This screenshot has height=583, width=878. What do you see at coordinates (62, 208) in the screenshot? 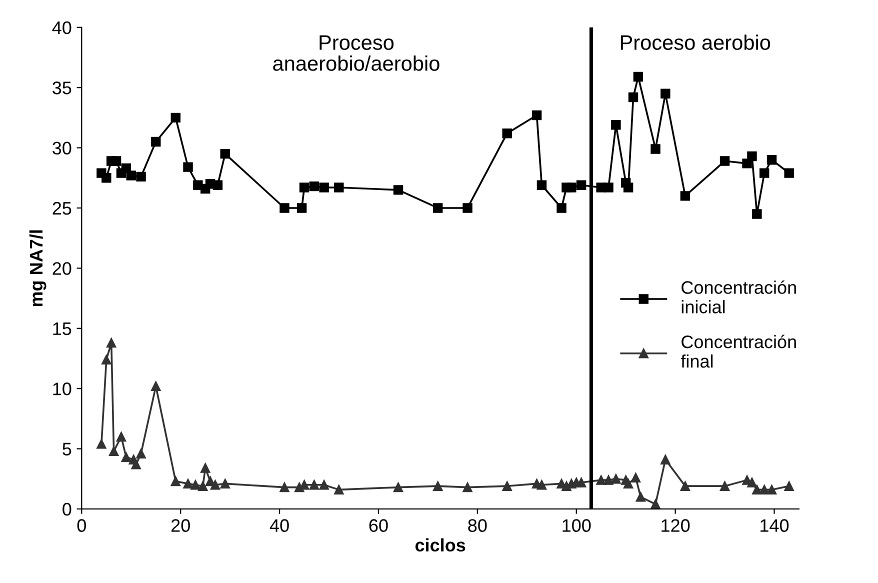
I see `y-tick-label: 25` at bounding box center [62, 208].